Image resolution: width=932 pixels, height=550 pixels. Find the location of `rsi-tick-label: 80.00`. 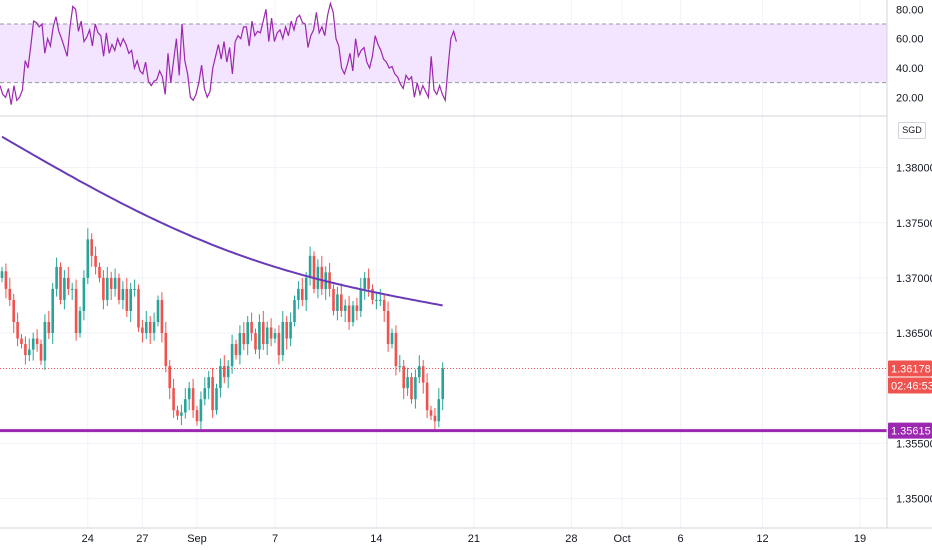

rsi-tick-label: 80.00 is located at coordinates (910, 10).